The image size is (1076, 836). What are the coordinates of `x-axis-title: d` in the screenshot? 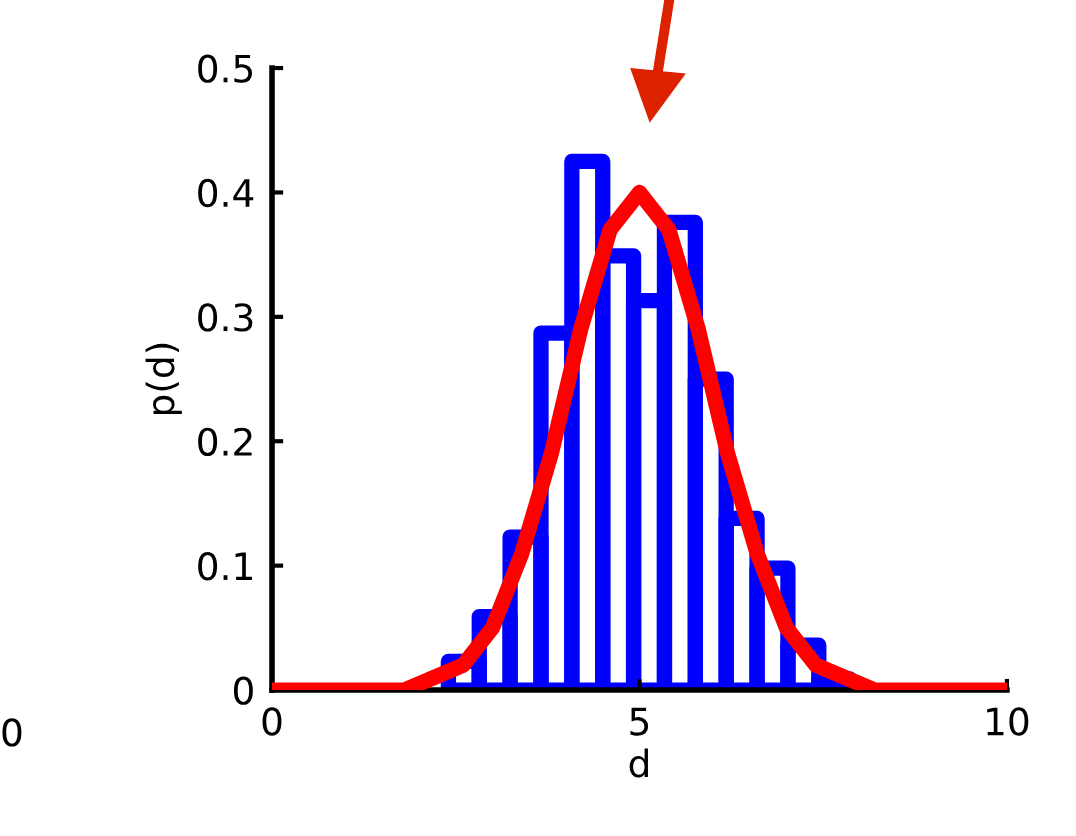 It's located at (638, 763).